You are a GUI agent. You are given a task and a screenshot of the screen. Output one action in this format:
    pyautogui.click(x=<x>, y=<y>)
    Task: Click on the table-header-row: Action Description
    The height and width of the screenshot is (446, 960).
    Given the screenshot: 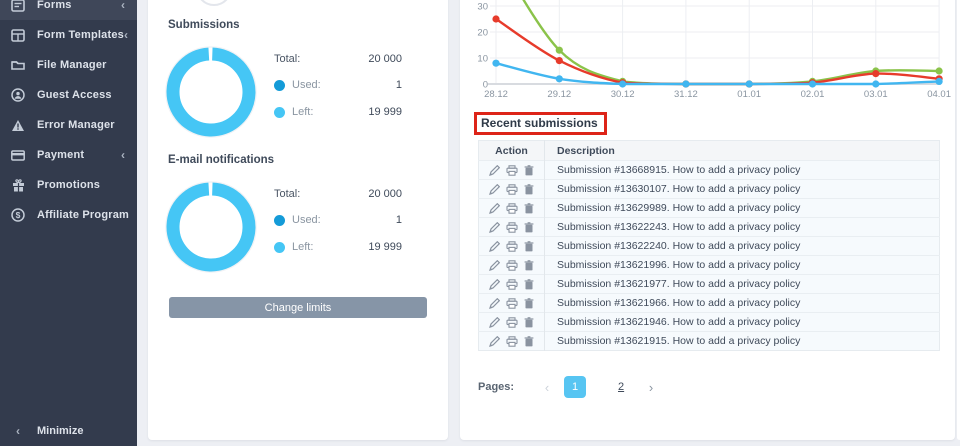 What is the action you would take?
    pyautogui.click(x=709, y=150)
    